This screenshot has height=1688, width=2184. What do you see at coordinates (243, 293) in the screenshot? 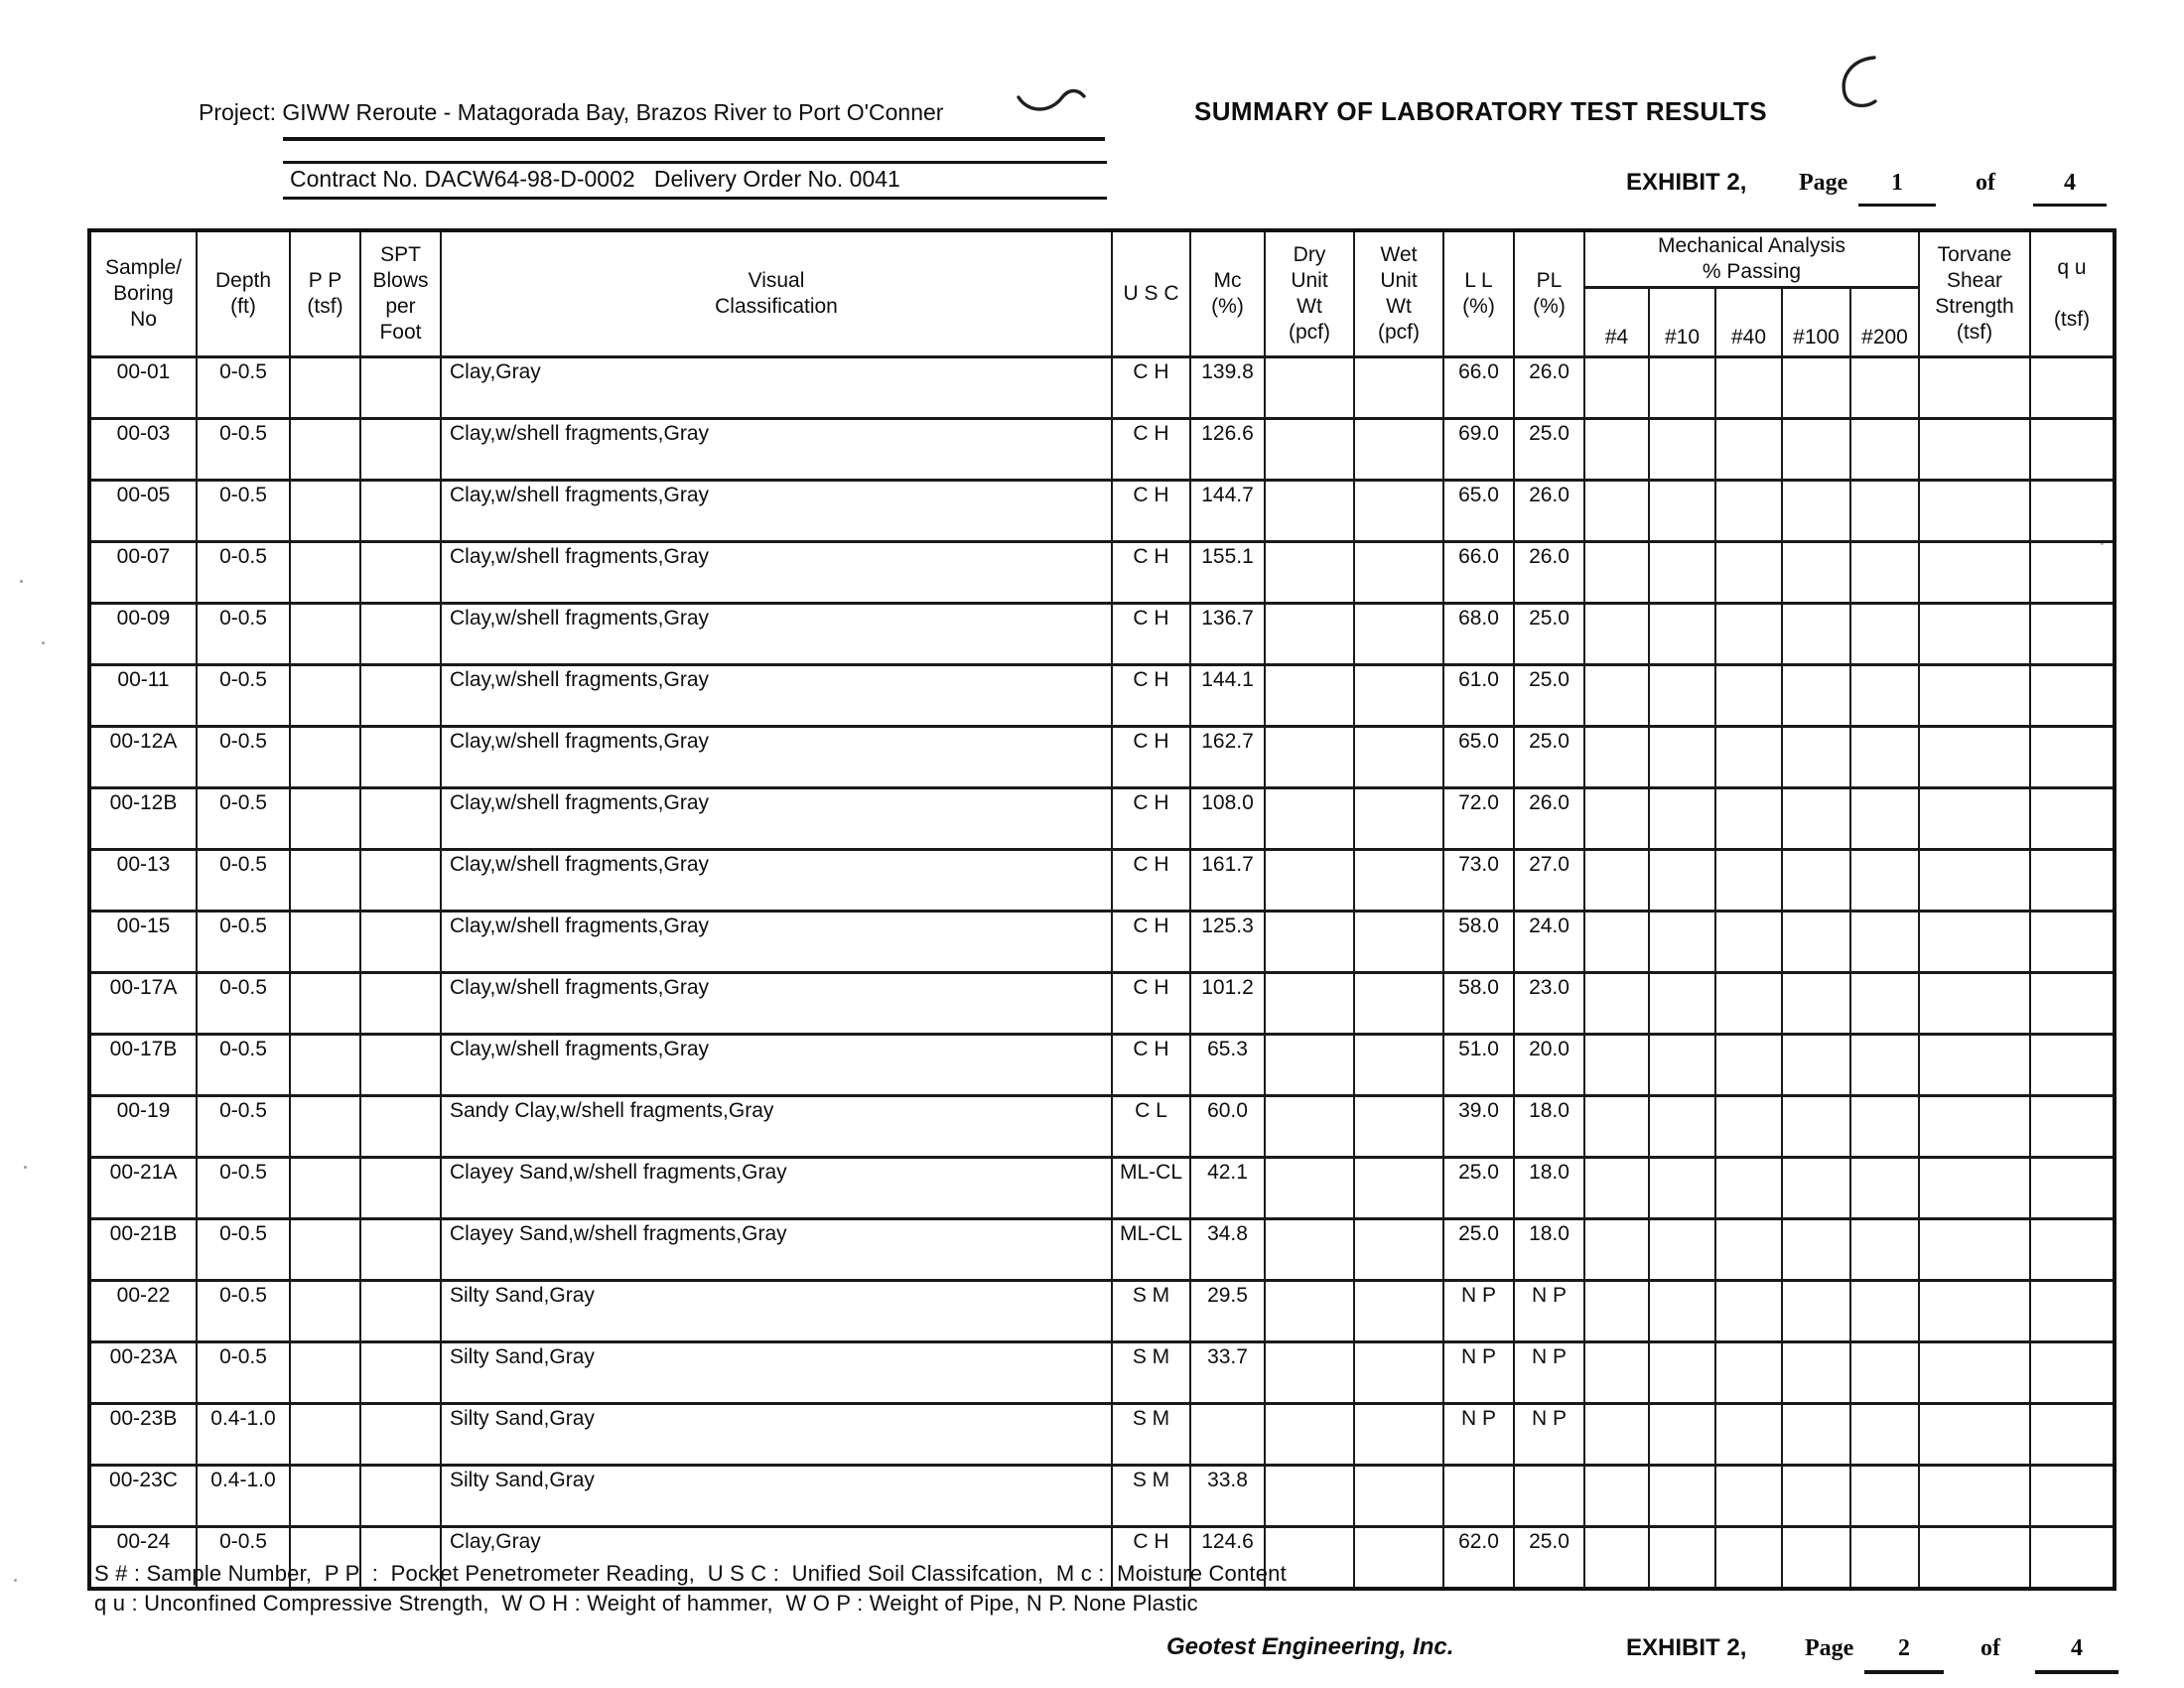
I see `col-header-depth: Depth (ft)` at bounding box center [243, 293].